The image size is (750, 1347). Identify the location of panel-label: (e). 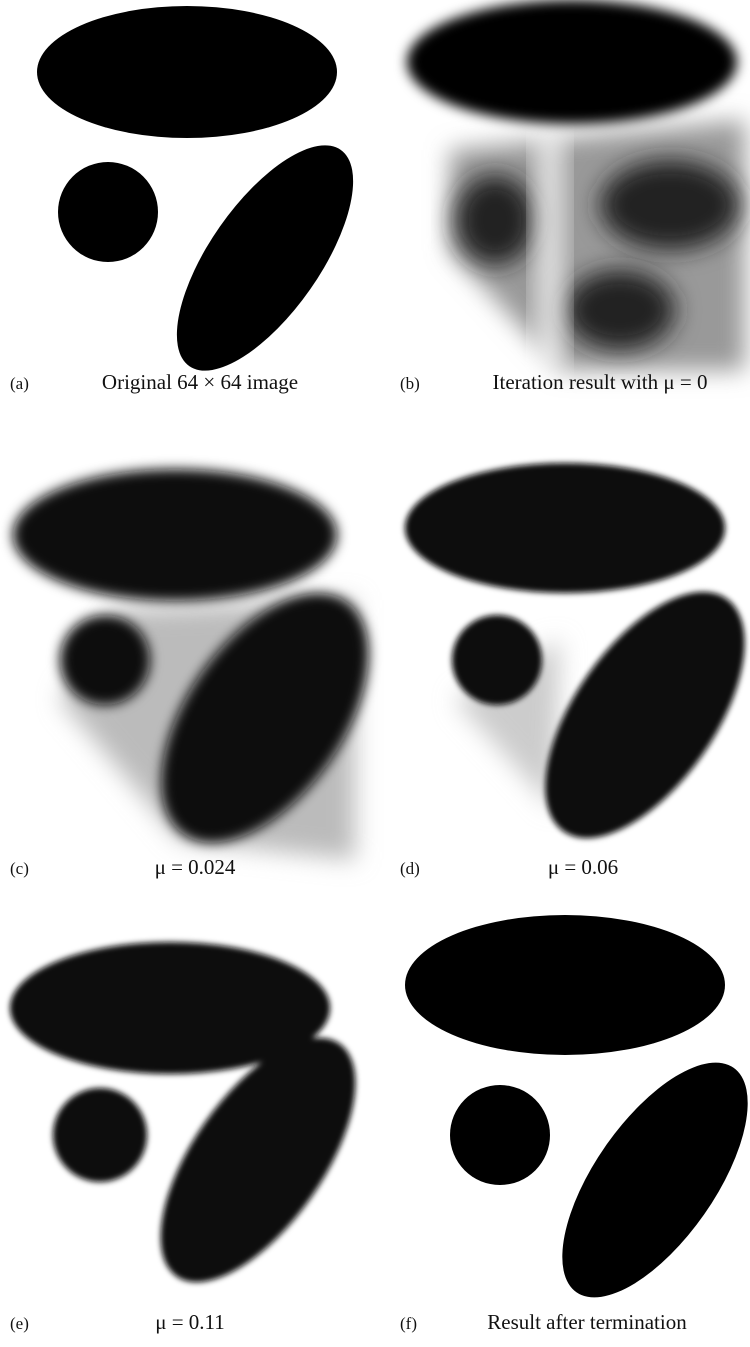
(19, 1323).